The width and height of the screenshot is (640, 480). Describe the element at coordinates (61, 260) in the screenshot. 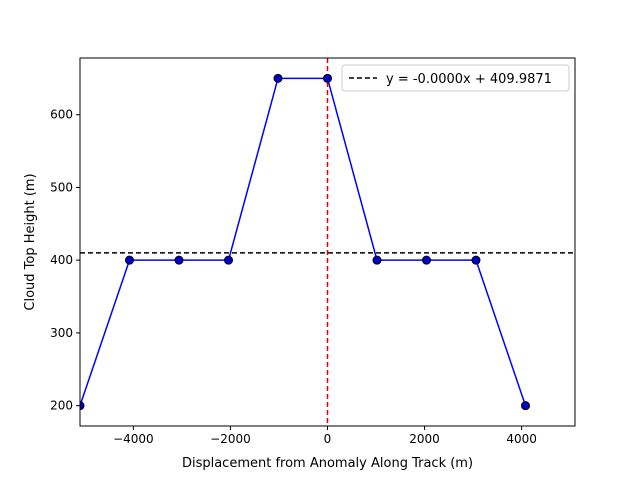

I see `y-tick-label: 400` at that location.